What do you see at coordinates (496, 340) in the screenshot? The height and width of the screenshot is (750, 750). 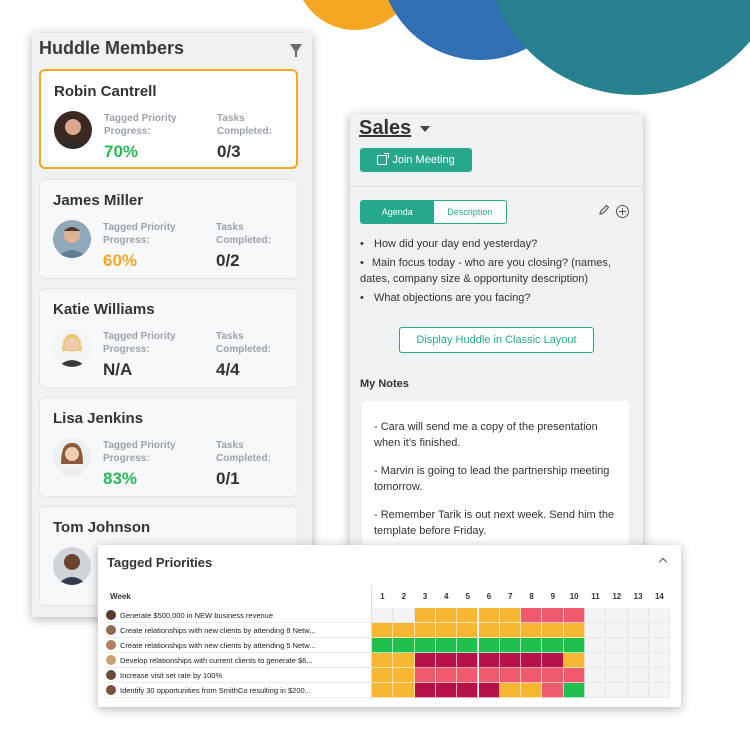 I see `classic-layout-button: Display Huddle in Classic Layout` at bounding box center [496, 340].